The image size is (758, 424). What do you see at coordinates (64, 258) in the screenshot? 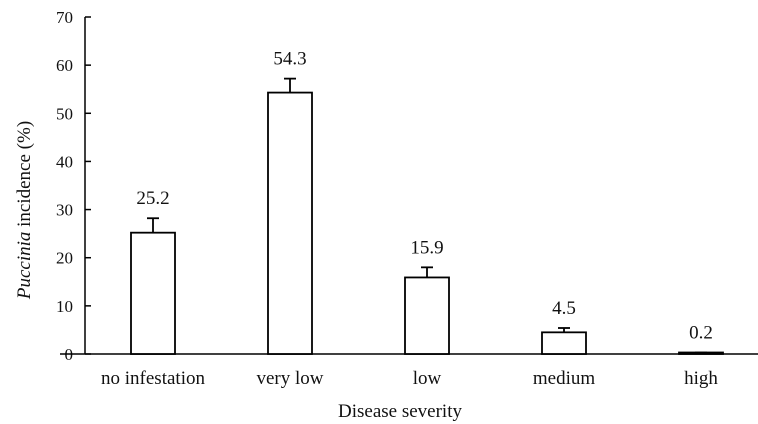
I see `y-tick-label: 20` at bounding box center [64, 258].